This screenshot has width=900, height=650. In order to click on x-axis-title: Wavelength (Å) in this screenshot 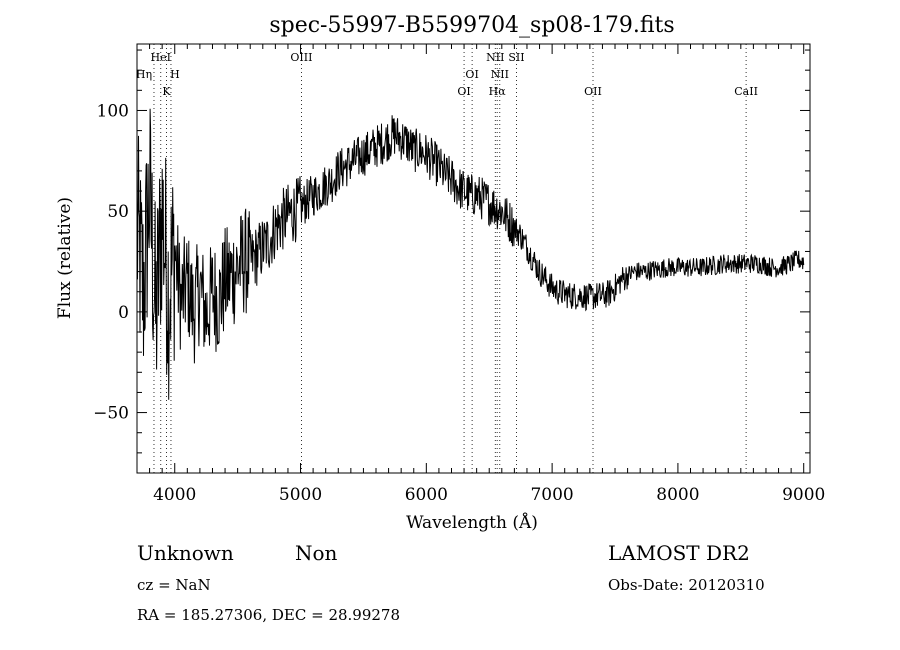, I will do `click(472, 522)`.